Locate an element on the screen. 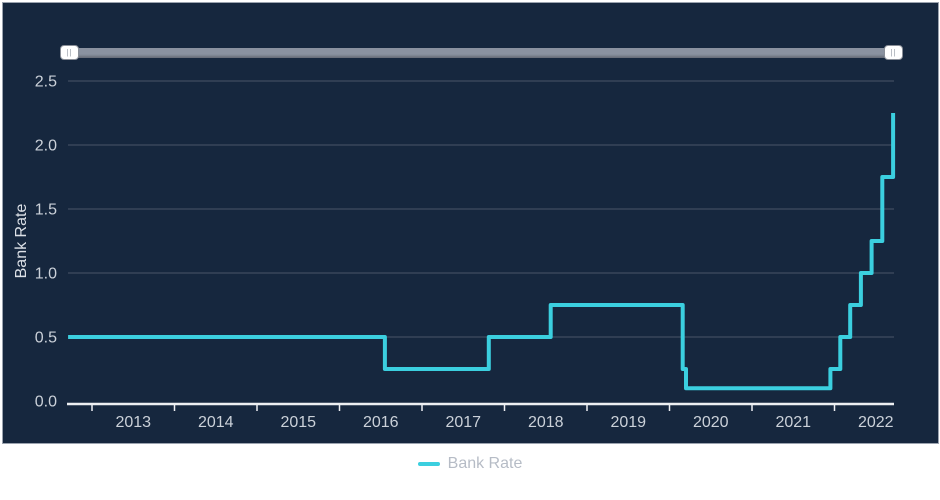 This screenshot has width=940, height=500. slider-handle-right: || is located at coordinates (893, 52).